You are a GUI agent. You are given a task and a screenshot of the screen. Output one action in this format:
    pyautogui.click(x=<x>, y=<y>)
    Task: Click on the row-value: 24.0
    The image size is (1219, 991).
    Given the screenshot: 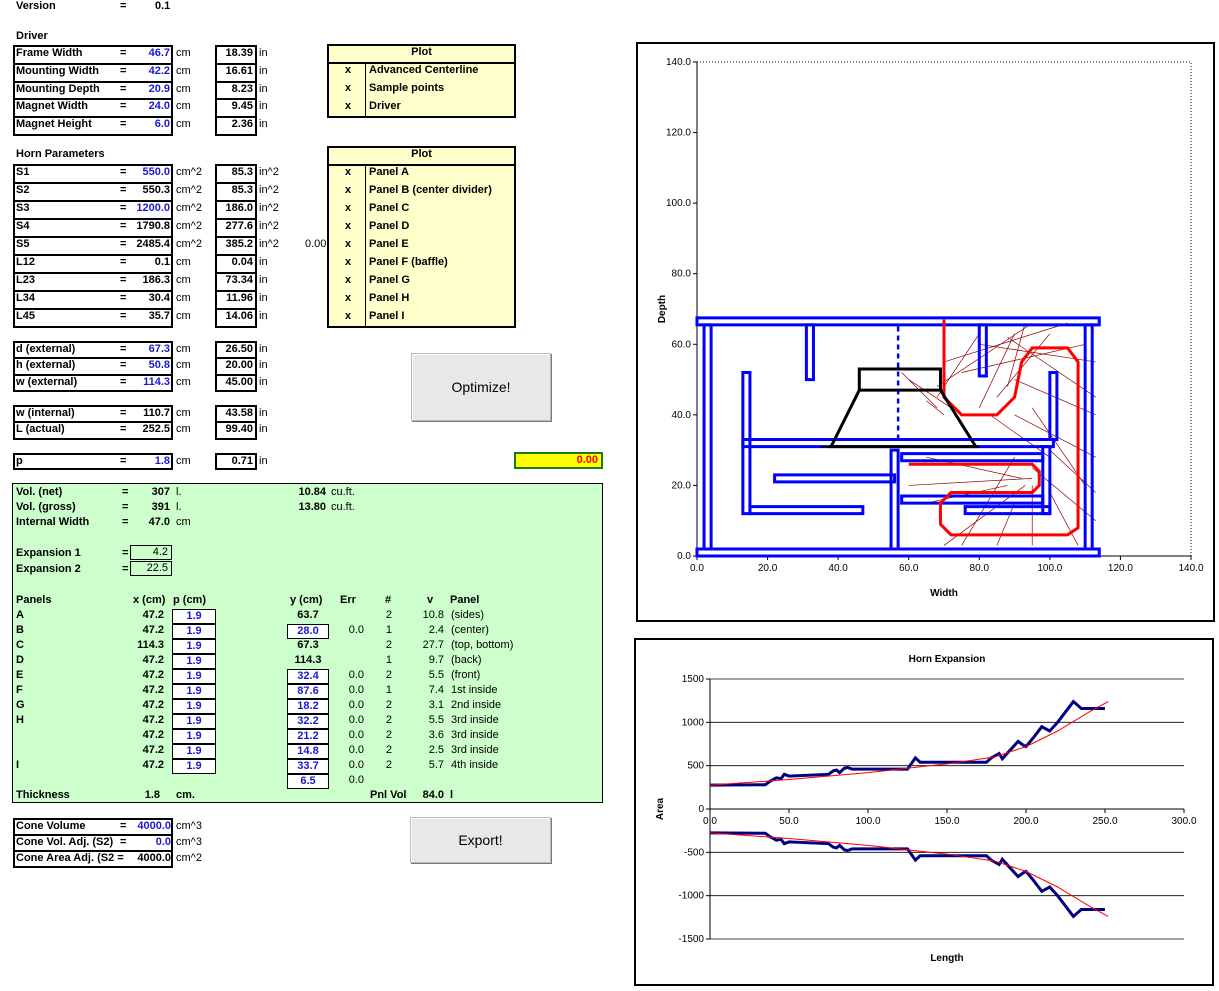 What is the action you would take?
    pyautogui.click(x=159, y=106)
    